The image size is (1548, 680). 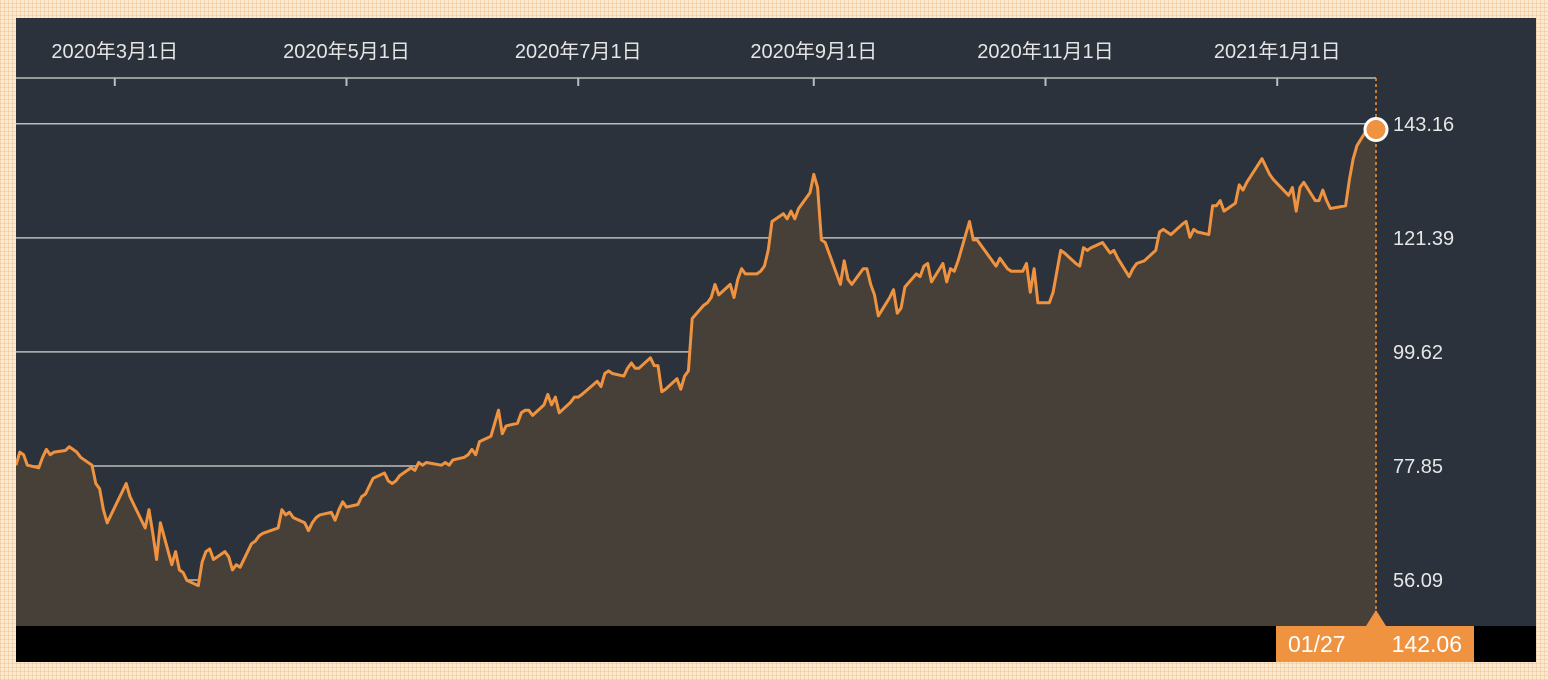 I want to click on x-tick-label: 2020年5月1日, so click(x=346, y=51).